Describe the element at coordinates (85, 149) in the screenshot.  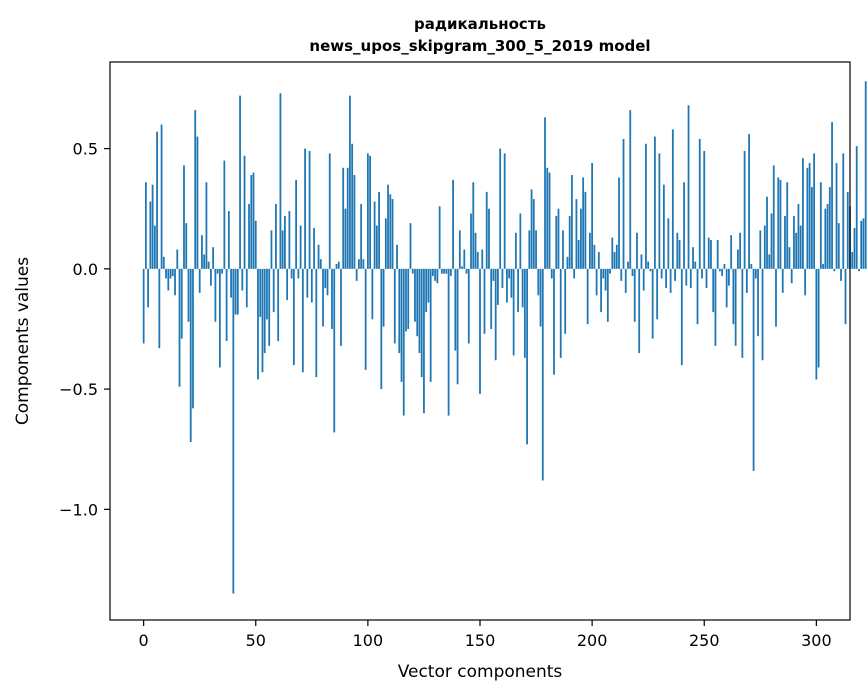
I see `y-tick-label: 0.5` at that location.